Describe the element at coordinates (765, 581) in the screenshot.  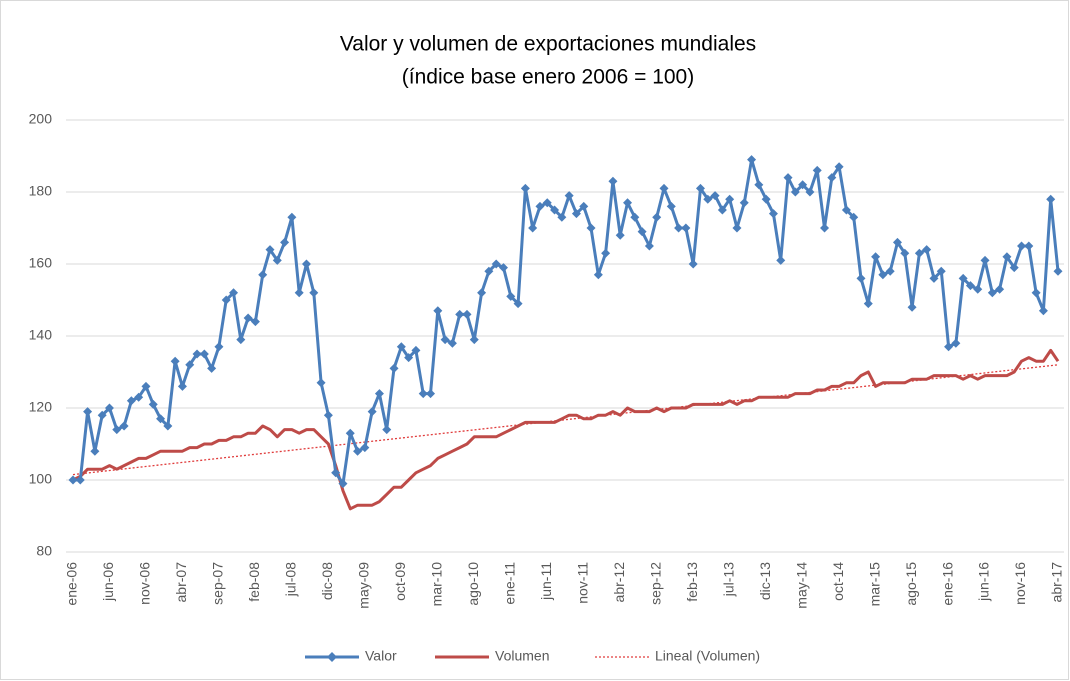
I see `x-tick-label: dic-13` at that location.